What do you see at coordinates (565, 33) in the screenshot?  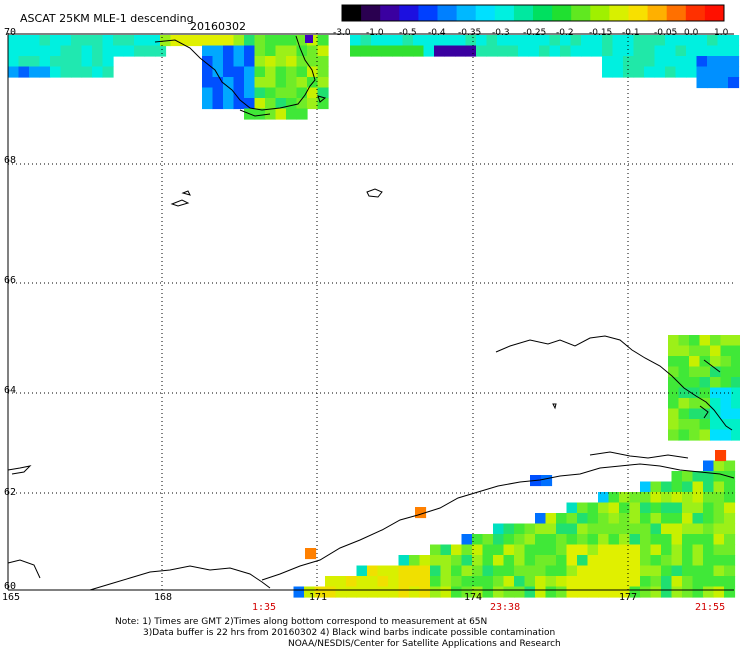 I see `colorbar-label: -0.2` at bounding box center [565, 33].